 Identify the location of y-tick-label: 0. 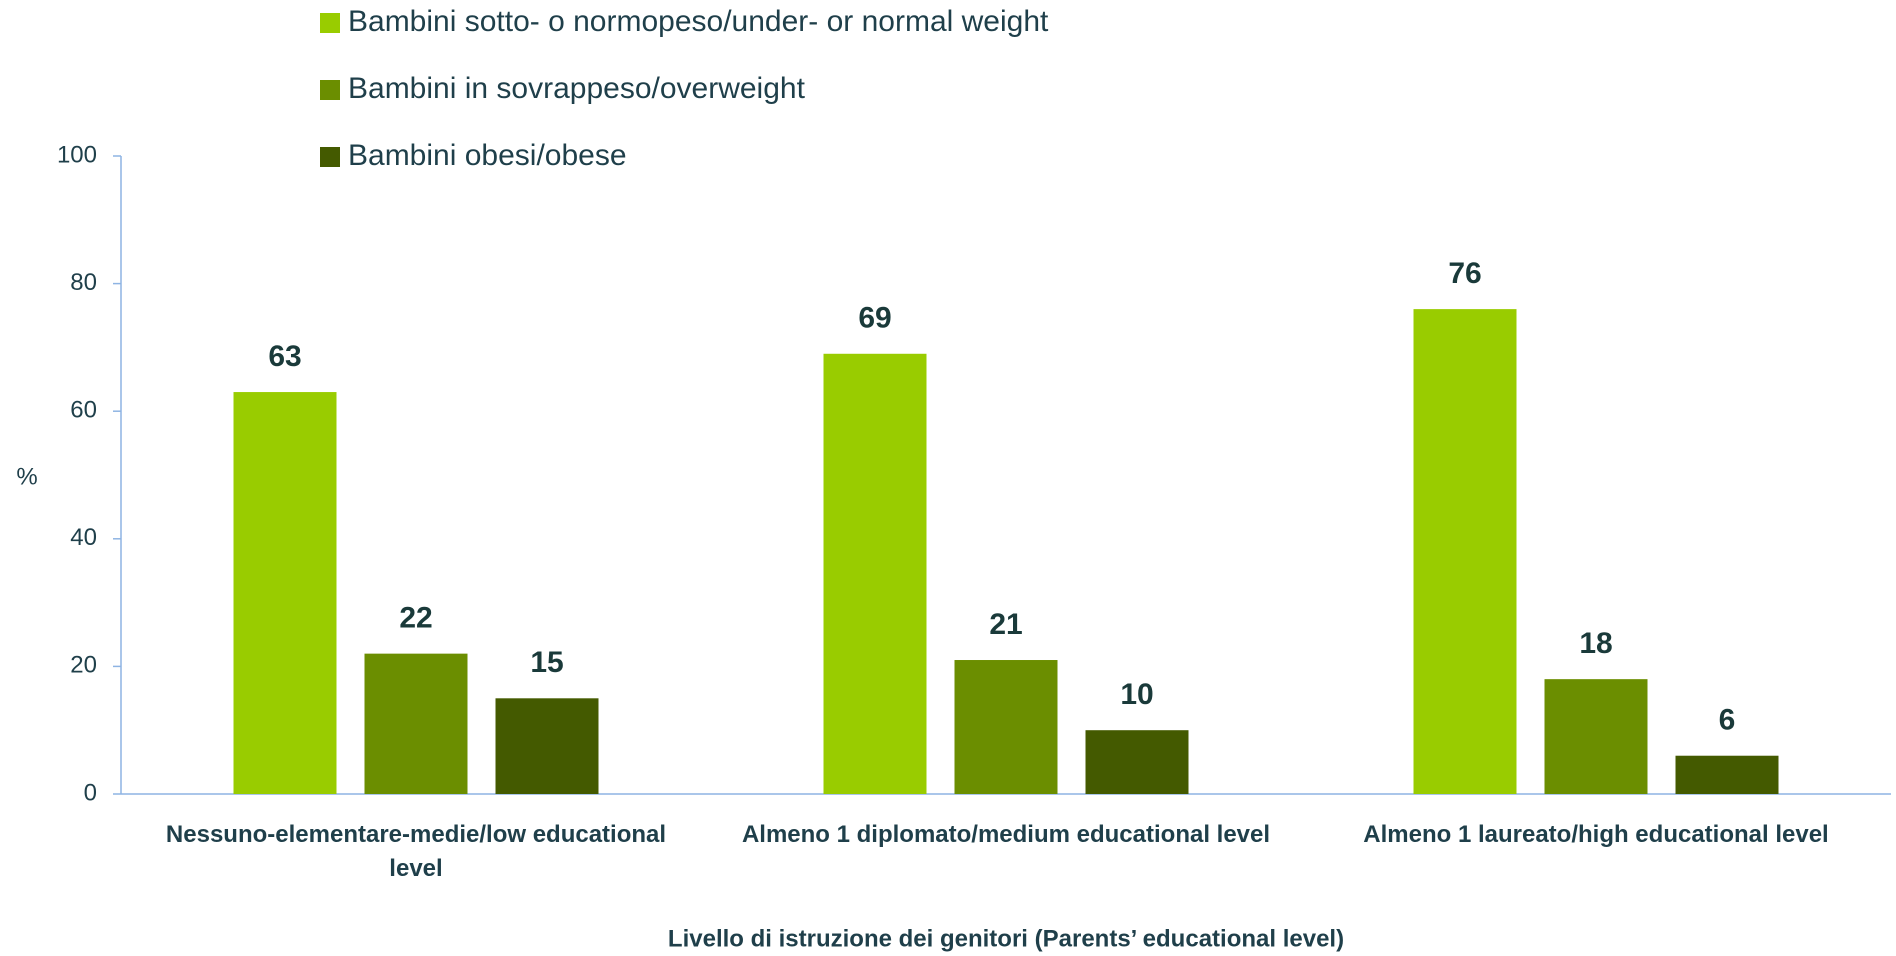
(90, 792).